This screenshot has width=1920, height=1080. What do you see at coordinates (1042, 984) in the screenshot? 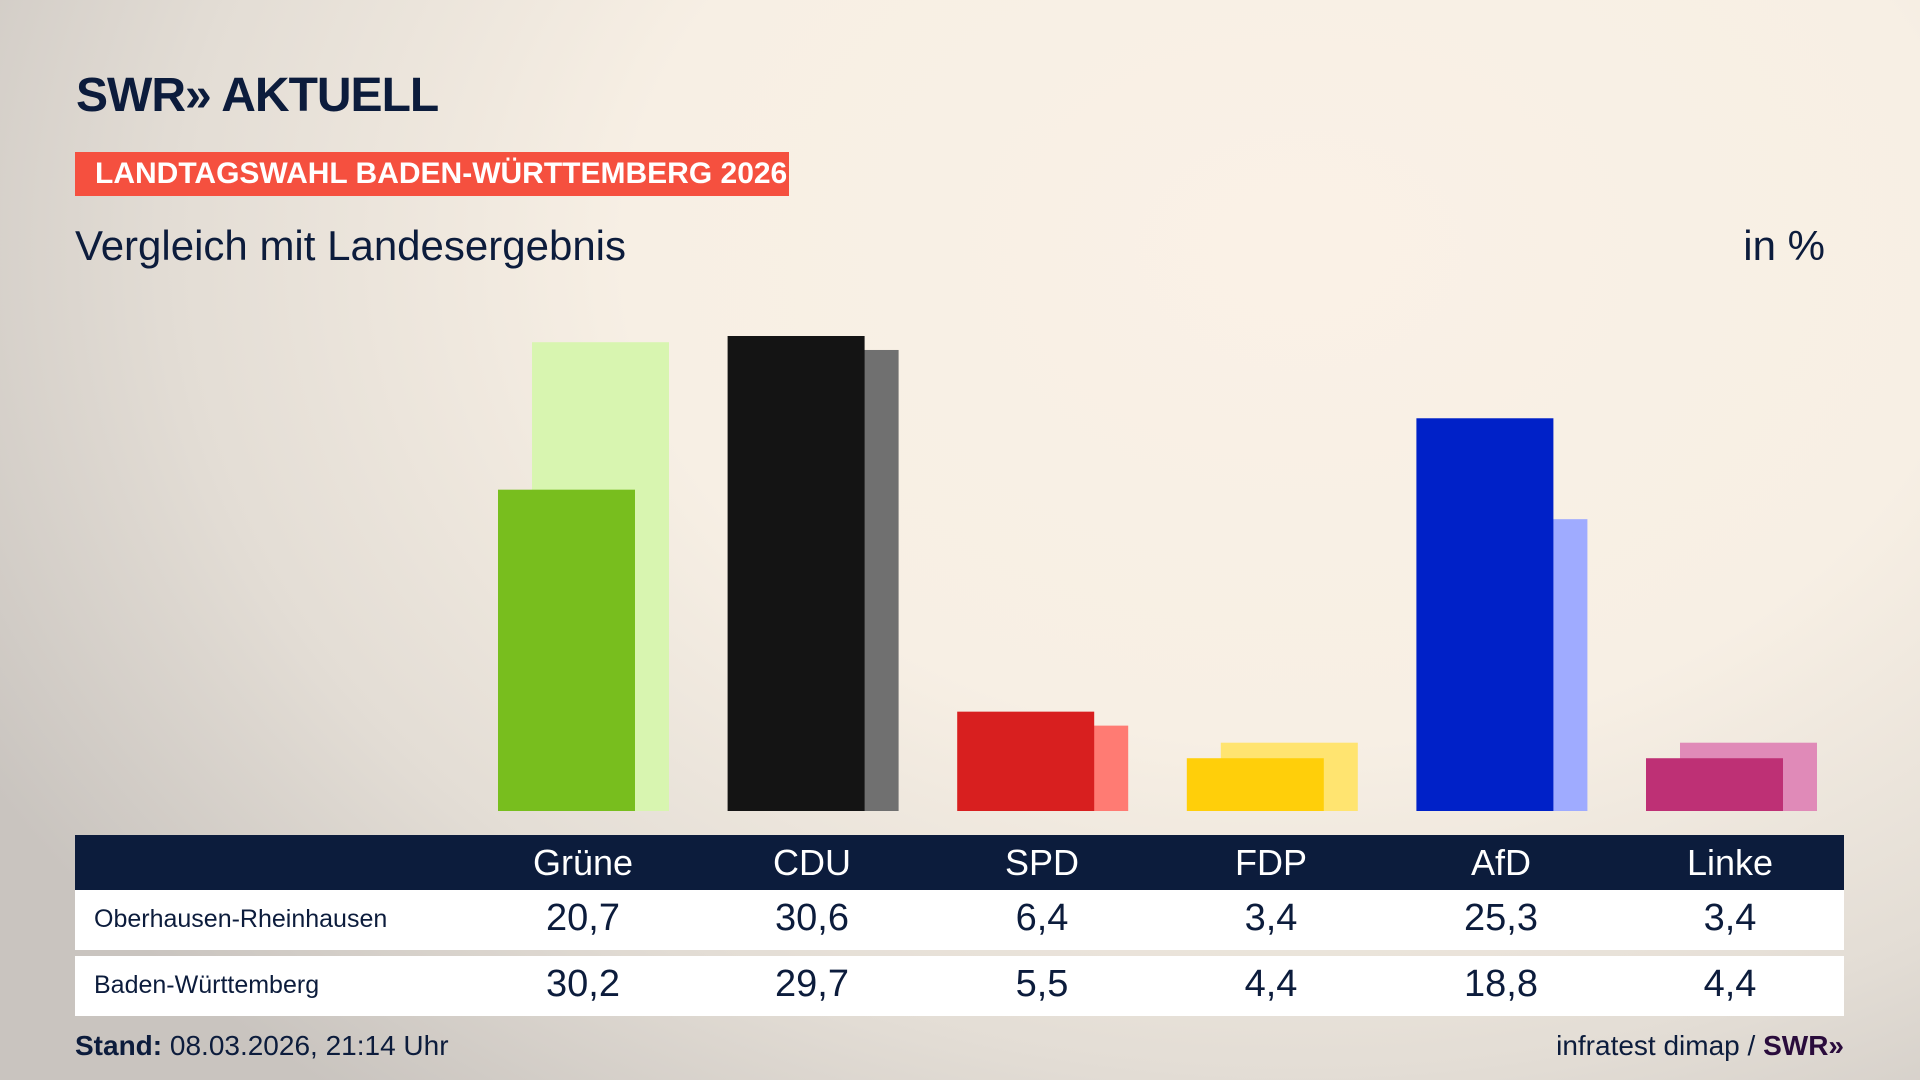
I see `value-cell: 5,5` at bounding box center [1042, 984].